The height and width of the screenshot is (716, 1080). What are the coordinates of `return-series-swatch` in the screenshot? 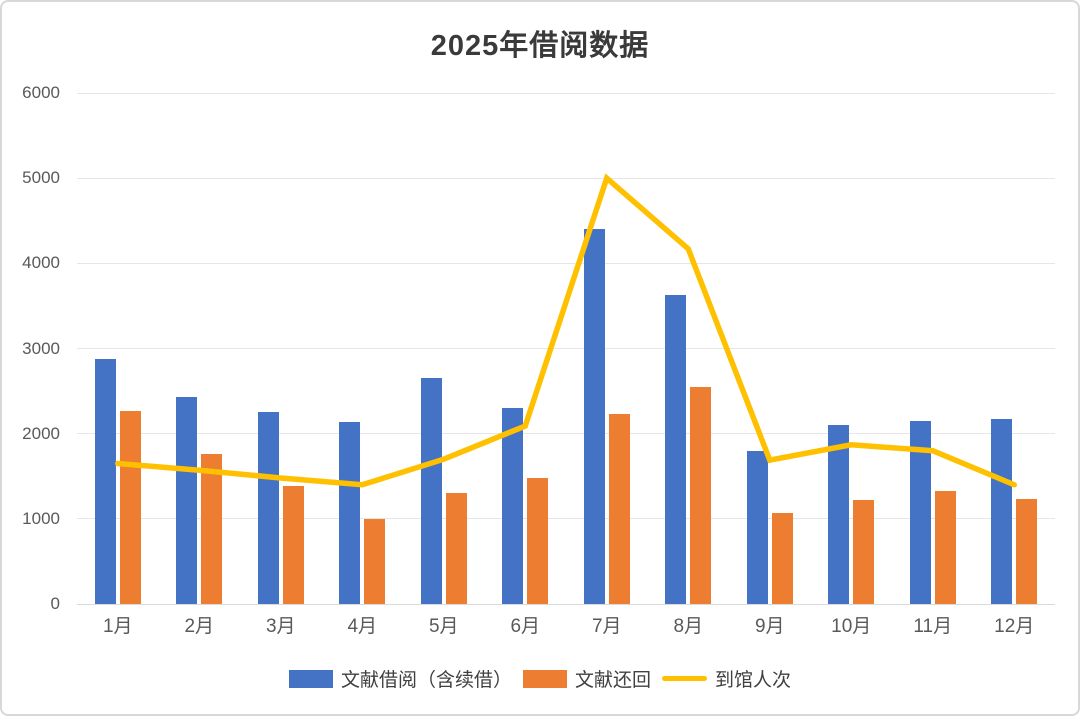 It's located at (544, 678).